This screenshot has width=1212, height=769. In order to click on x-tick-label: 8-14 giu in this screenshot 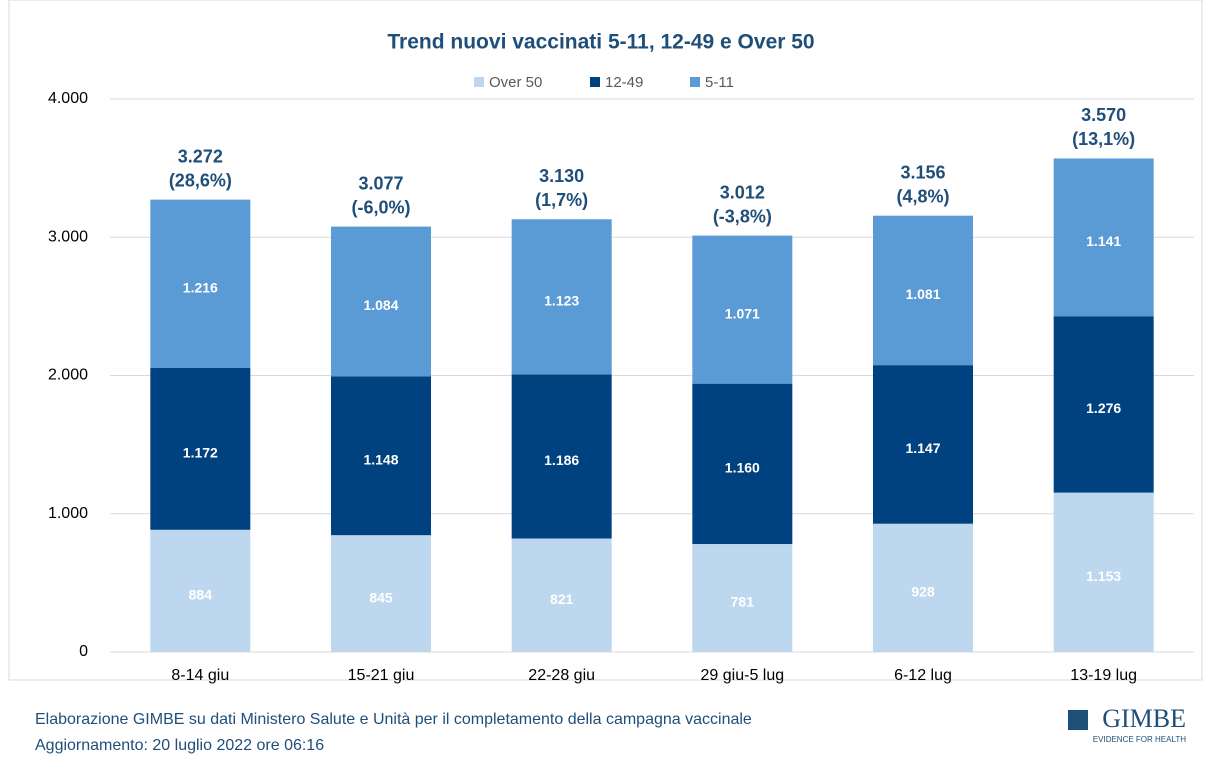, I will do `click(200, 675)`.